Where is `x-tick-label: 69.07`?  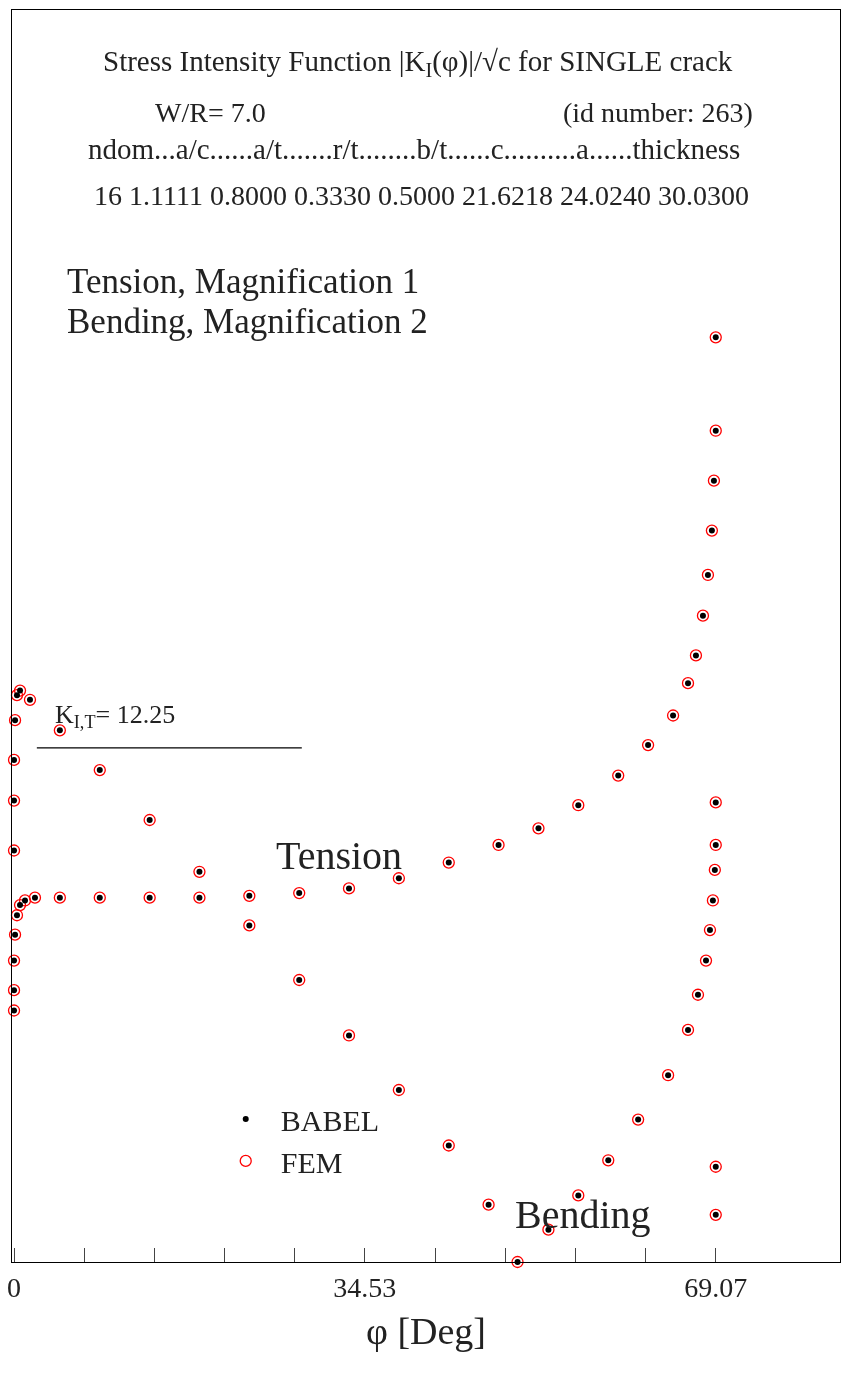 x-tick-label: 69.07 is located at coordinates (716, 1287).